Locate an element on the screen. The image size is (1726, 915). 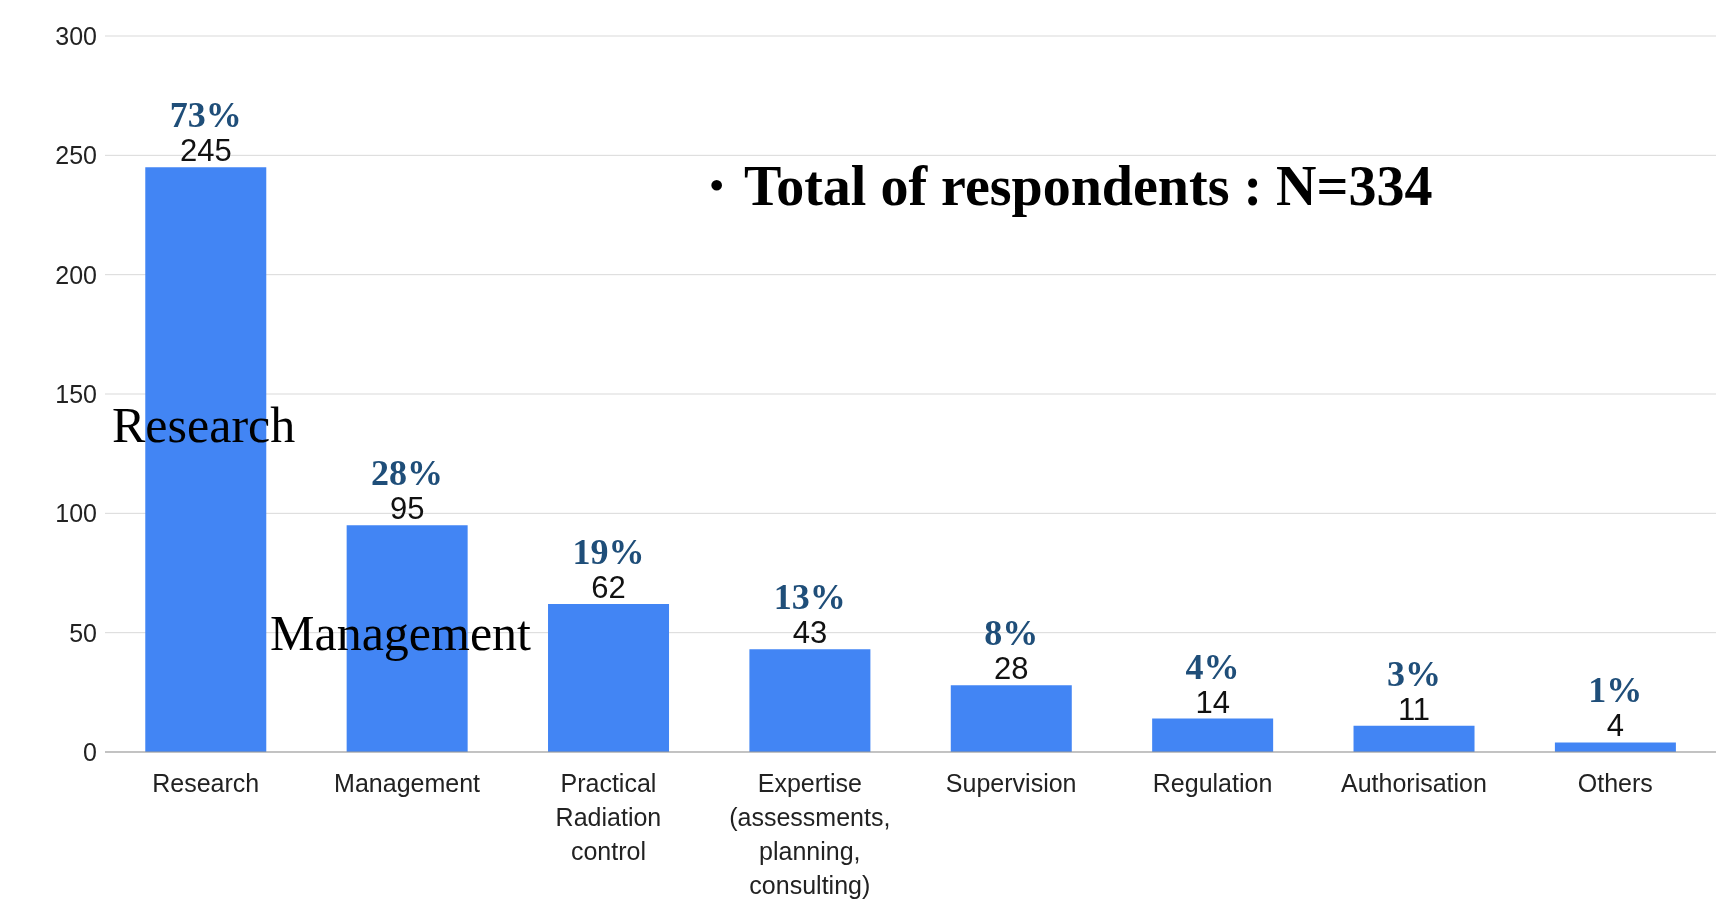
annotation: 3% is located at coordinates (1413, 673).